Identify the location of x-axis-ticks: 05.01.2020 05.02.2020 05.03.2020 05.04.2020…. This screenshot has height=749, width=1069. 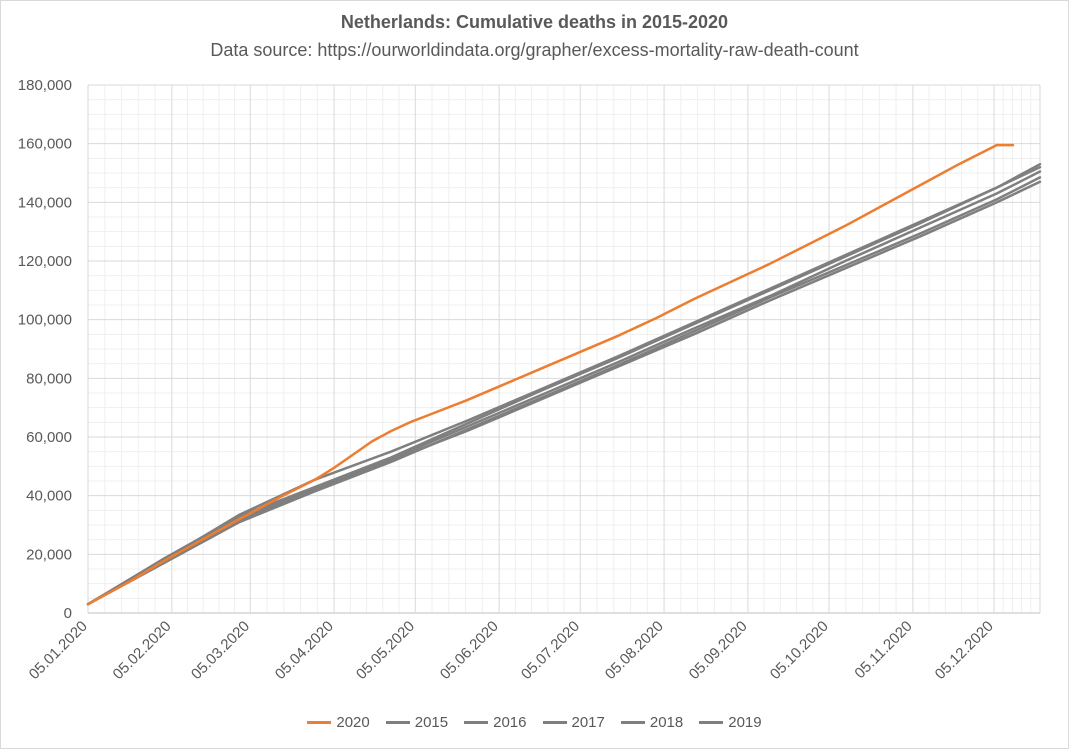
(511, 650).